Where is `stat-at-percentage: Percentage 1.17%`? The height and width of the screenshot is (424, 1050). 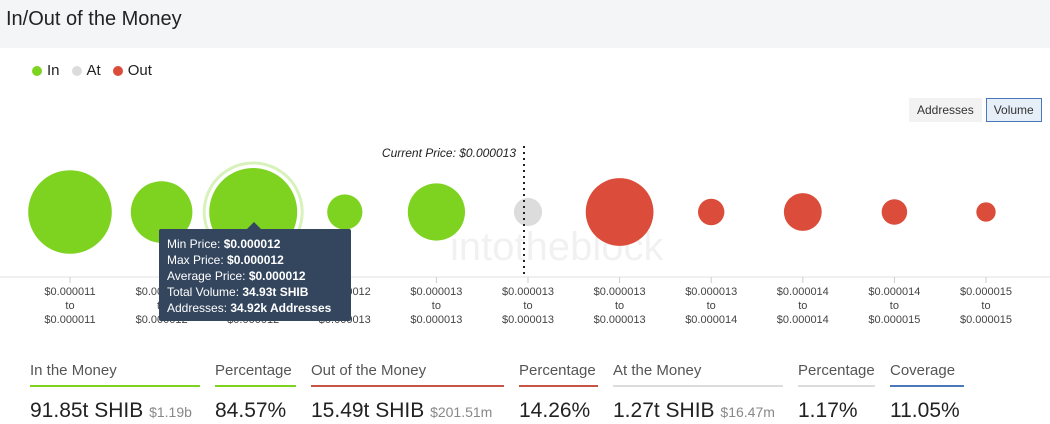
stat-at-percentage: Percentage 1.17% is located at coordinates (836, 392).